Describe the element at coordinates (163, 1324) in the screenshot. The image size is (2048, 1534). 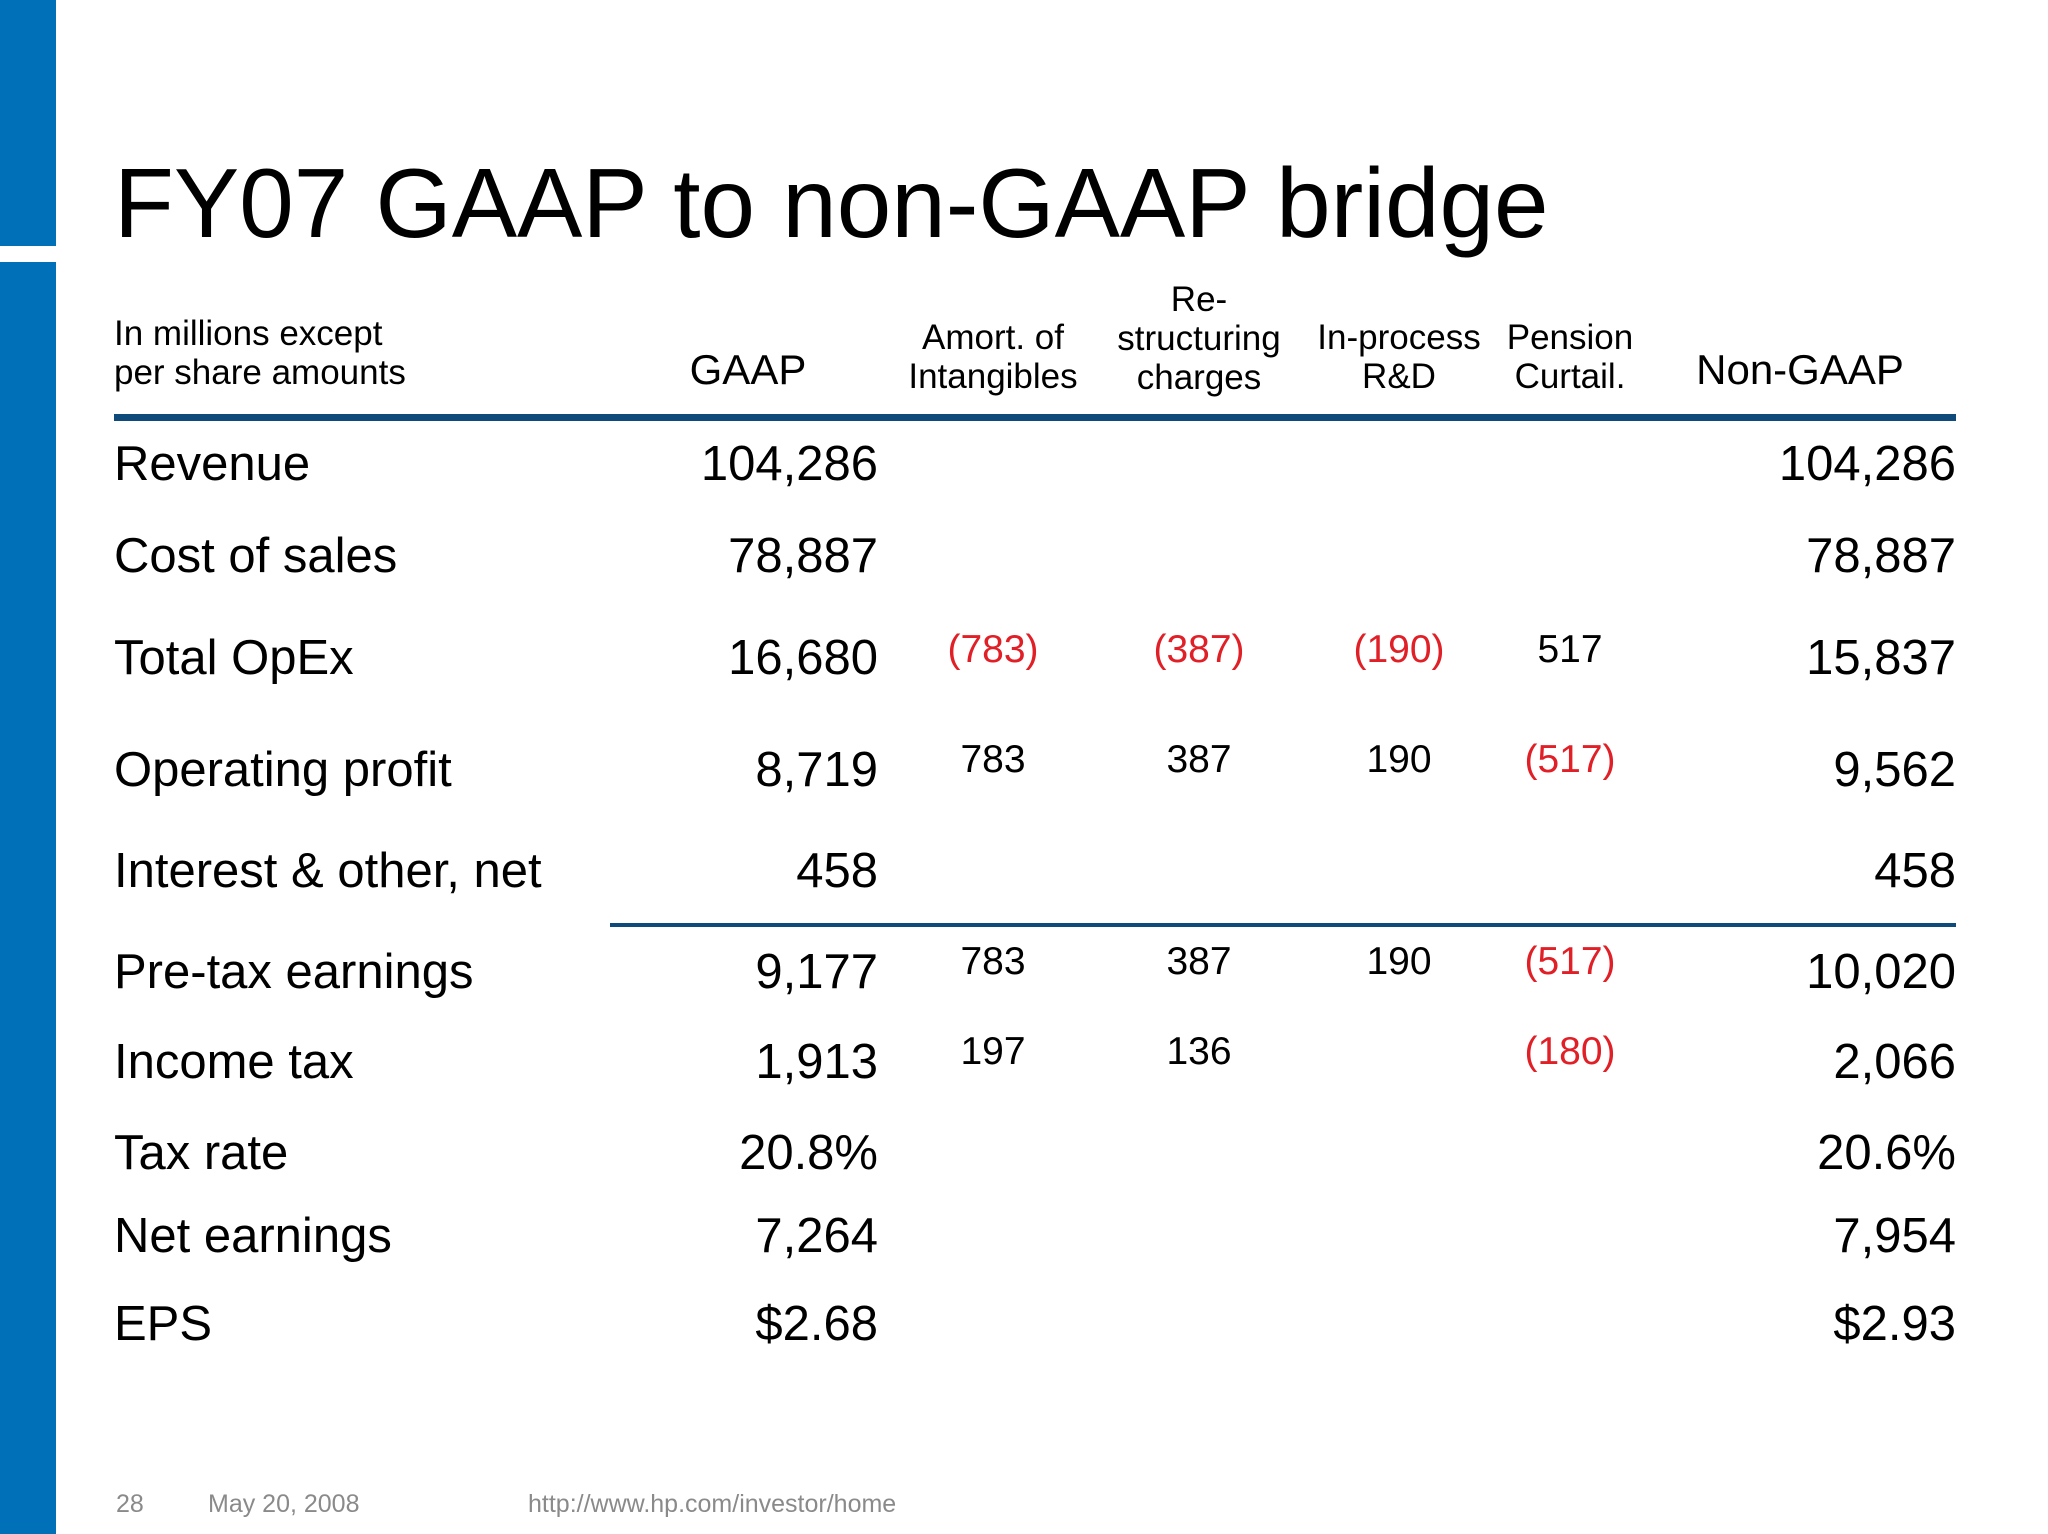
I see `row-label: EPS` at that location.